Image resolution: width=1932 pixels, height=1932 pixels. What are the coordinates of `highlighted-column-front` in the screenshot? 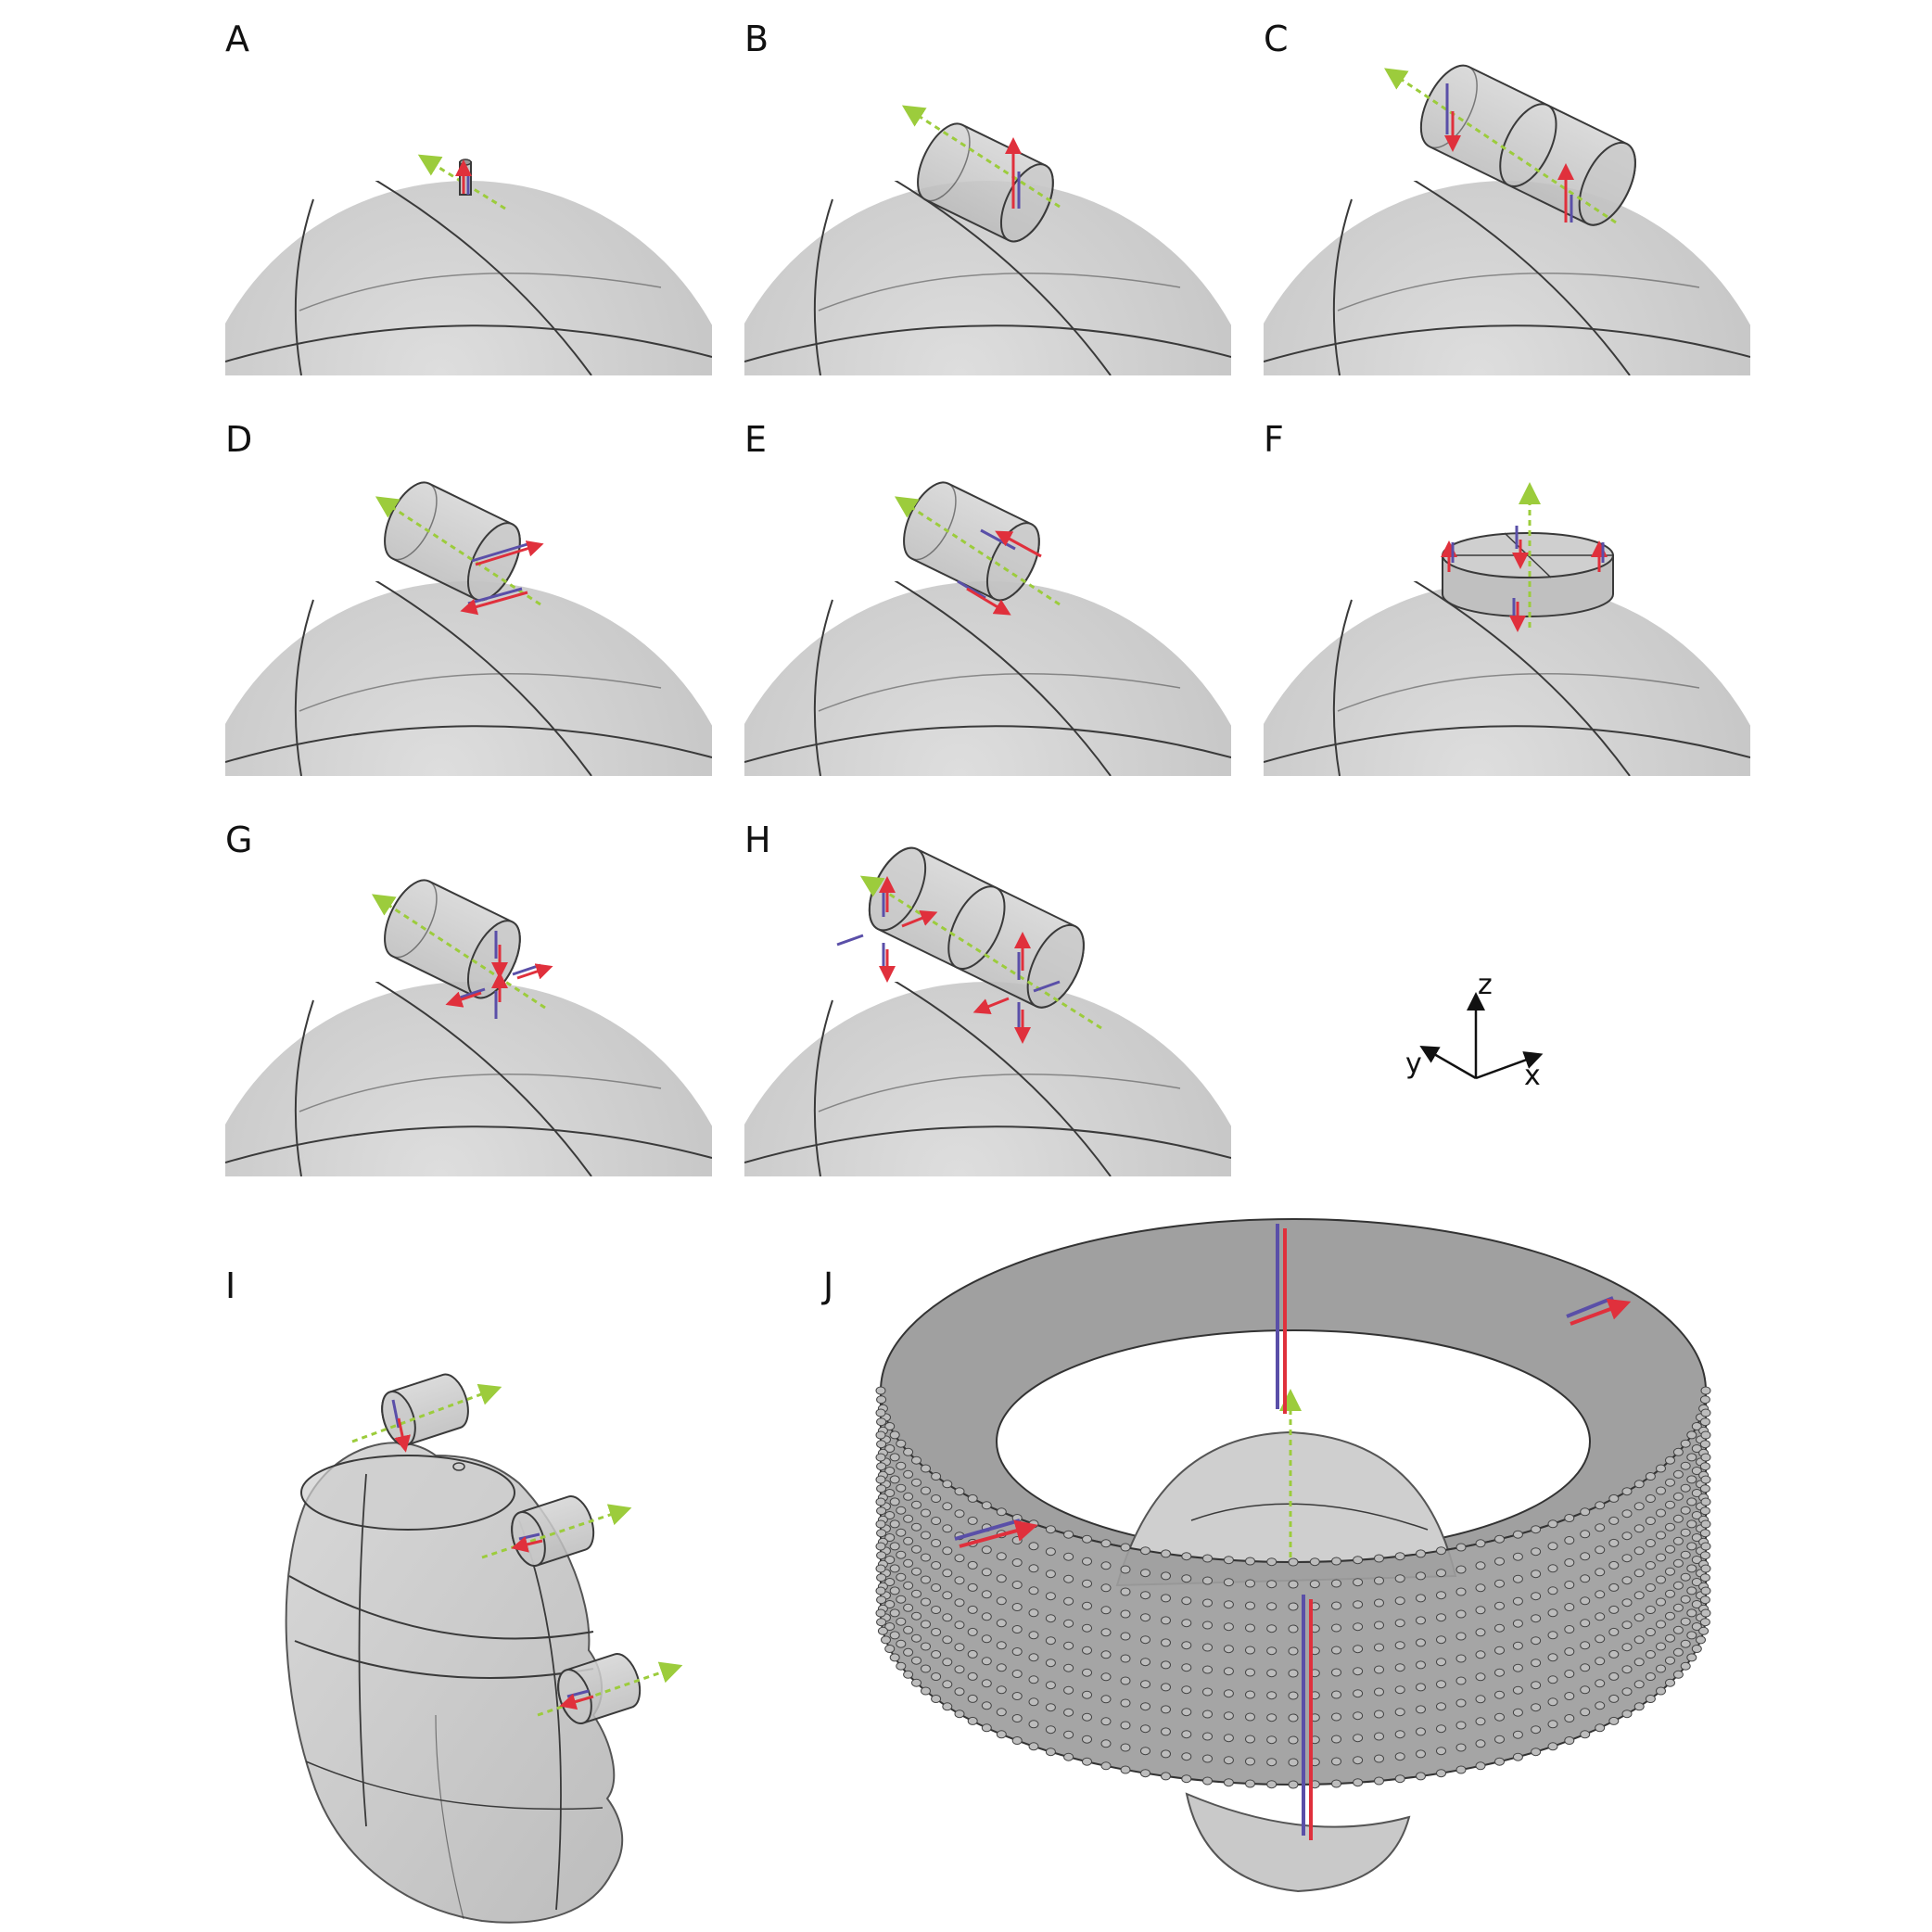 It's located at (1307, 1717).